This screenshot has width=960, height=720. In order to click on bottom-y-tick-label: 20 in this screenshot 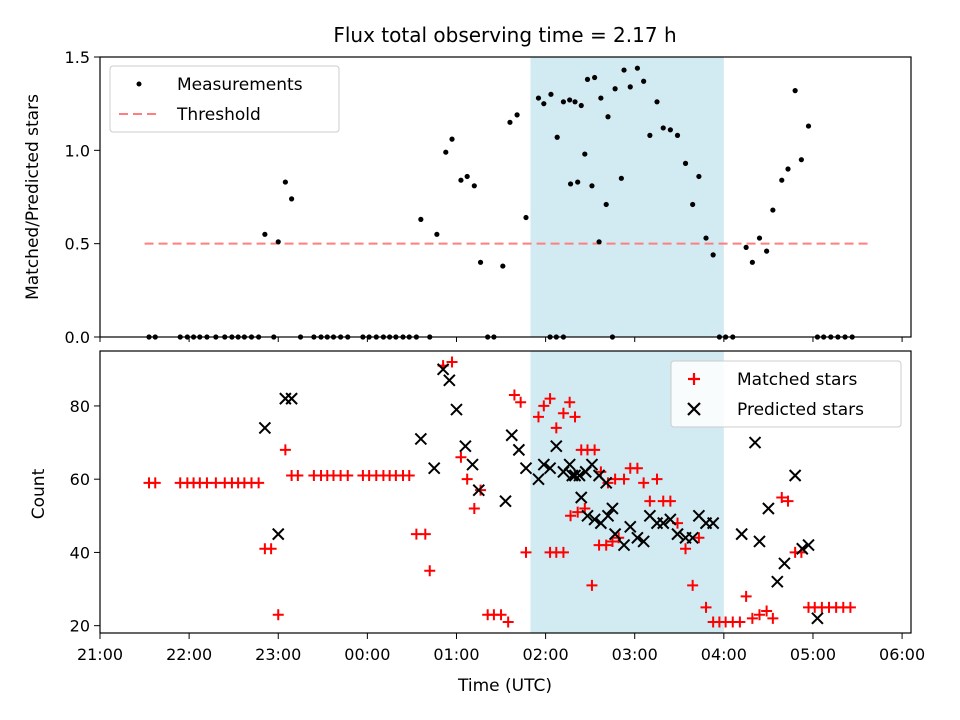, I will do `click(80, 626)`.